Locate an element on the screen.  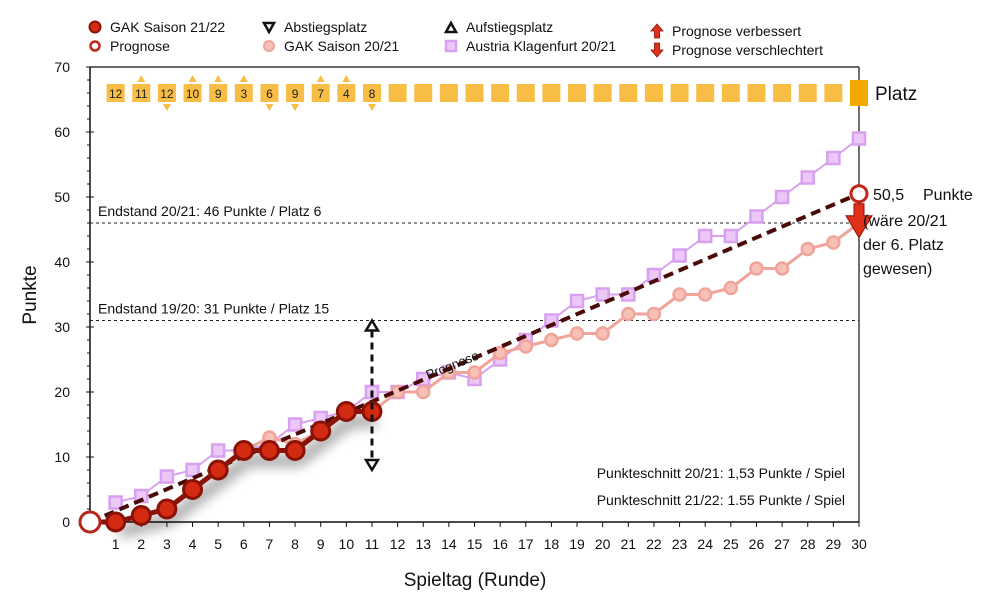
platz-value: 12 is located at coordinates (116, 94).